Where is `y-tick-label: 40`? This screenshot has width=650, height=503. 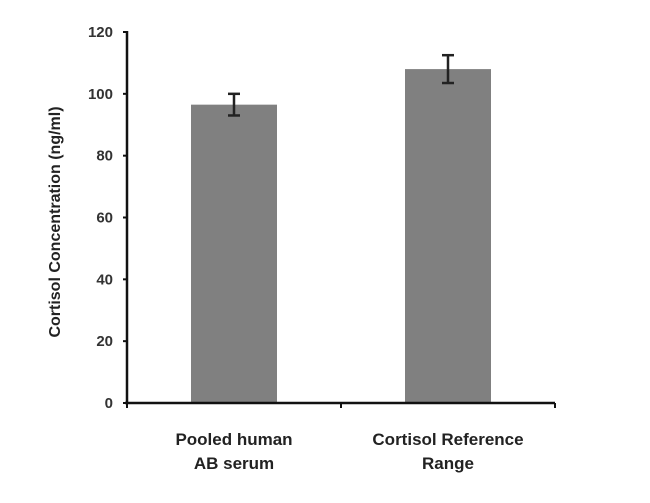
y-tick-label: 40 is located at coordinates (104, 279).